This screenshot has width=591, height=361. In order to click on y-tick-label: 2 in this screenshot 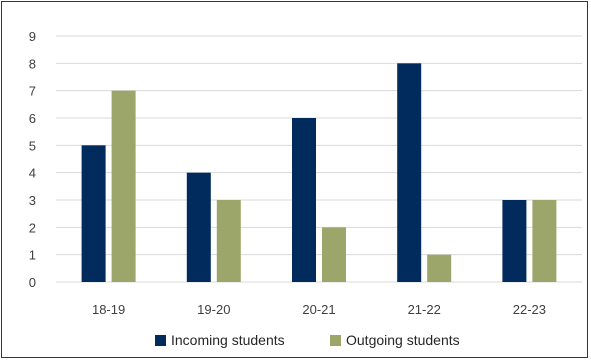, I will do `click(32, 227)`.